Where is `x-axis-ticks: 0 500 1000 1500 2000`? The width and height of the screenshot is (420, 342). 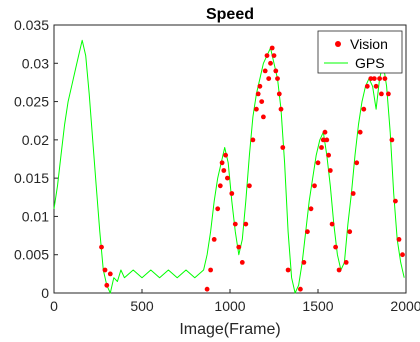 x-axis-ticks: 0 500 1000 1500 2000 is located at coordinates (235, 301).